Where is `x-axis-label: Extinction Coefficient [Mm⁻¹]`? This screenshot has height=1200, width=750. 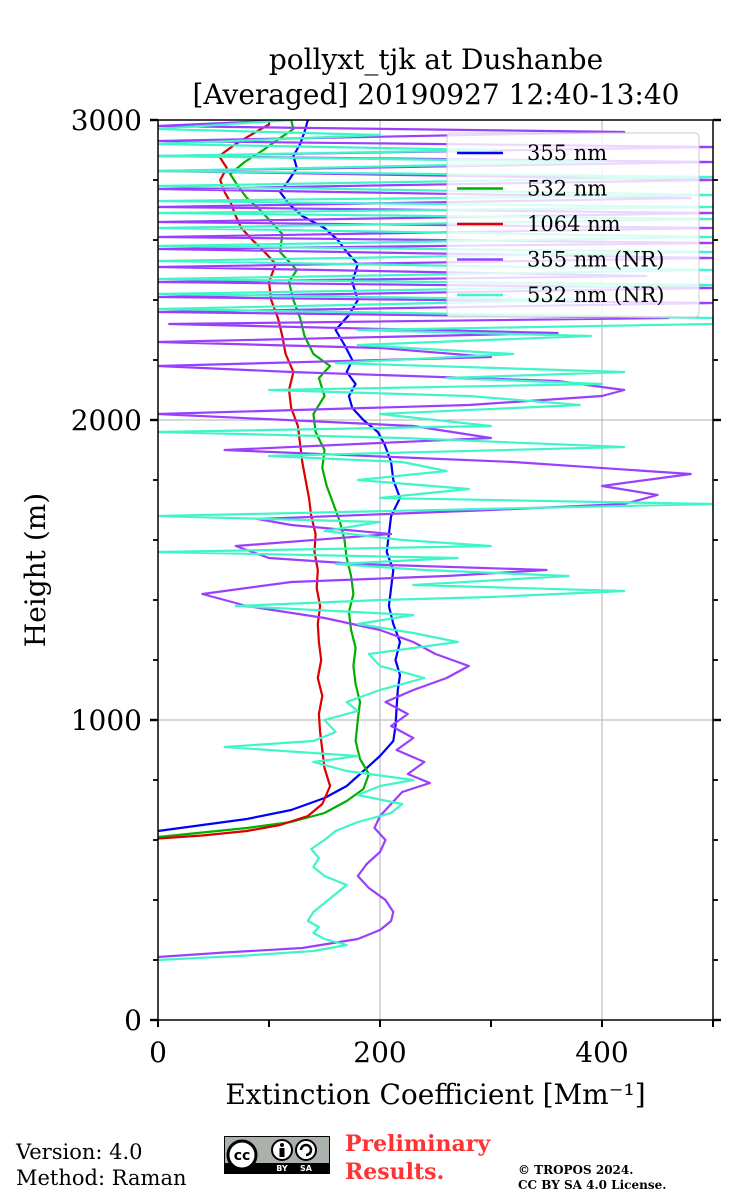
x-axis-label: Extinction Coefficient [Mm⁻¹] is located at coordinates (435, 1094).